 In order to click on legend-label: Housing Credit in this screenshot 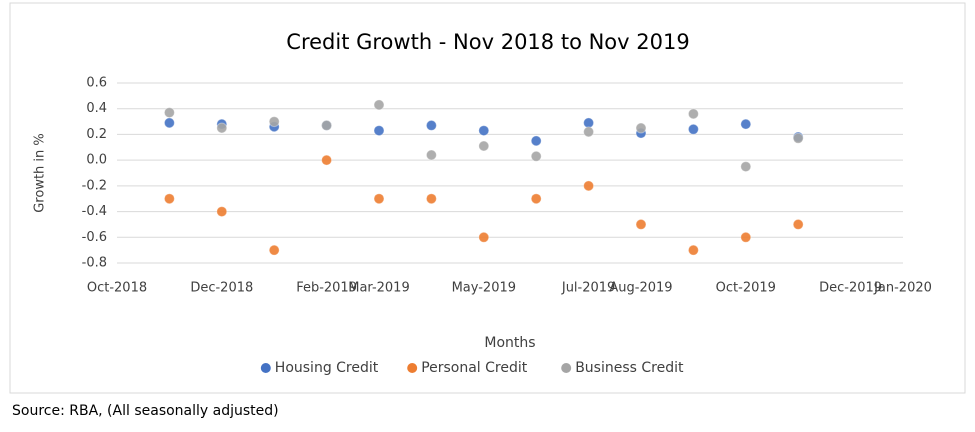, I will do `click(327, 368)`.